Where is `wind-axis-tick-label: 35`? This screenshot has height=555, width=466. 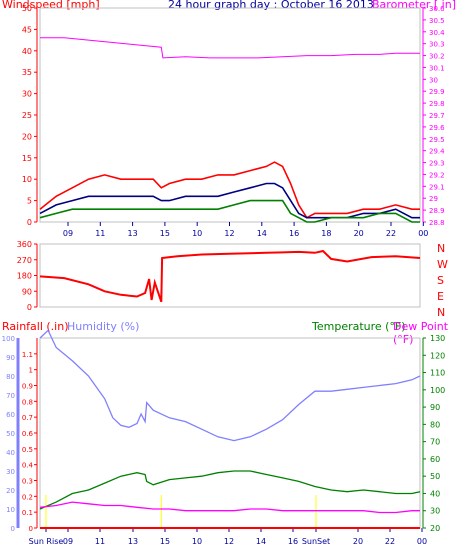 wind-axis-tick-label: 35 is located at coordinates (27, 72).